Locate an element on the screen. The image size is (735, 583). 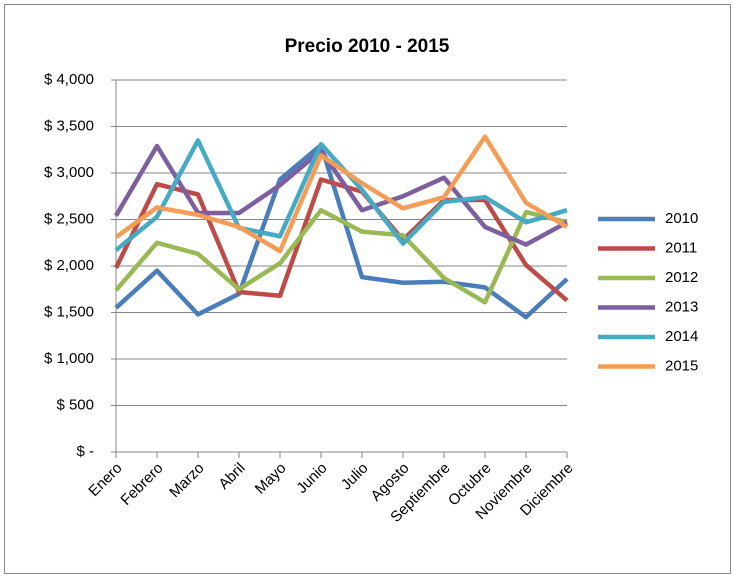
y-tick-label: $ 3,500 is located at coordinates (69, 125).